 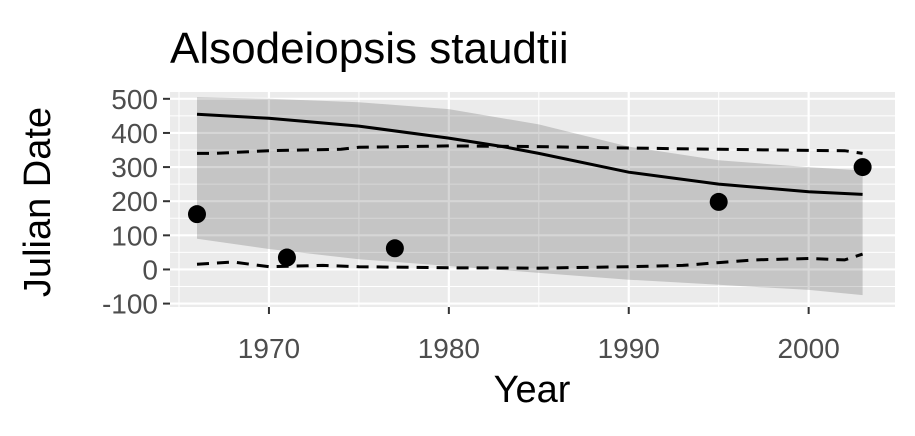 What do you see at coordinates (134, 167) in the screenshot?
I see `y-tick-label: 300` at bounding box center [134, 167].